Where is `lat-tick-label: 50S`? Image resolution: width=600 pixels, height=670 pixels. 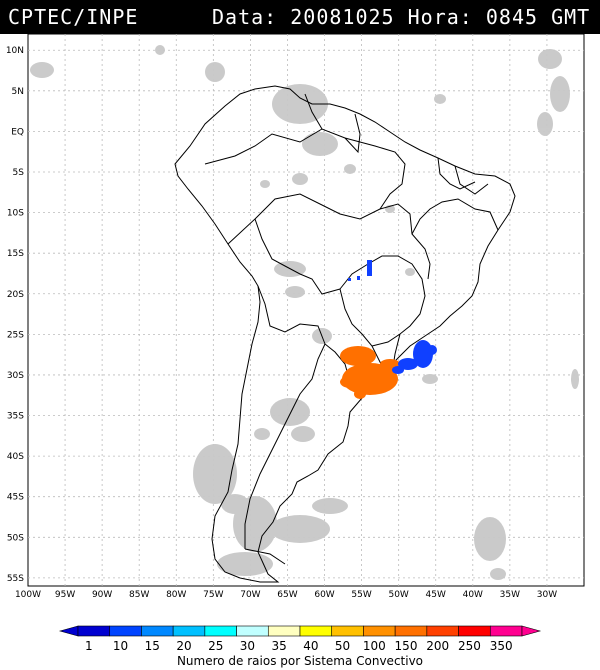
lat-tick-label: 50S is located at coordinates (15, 538).